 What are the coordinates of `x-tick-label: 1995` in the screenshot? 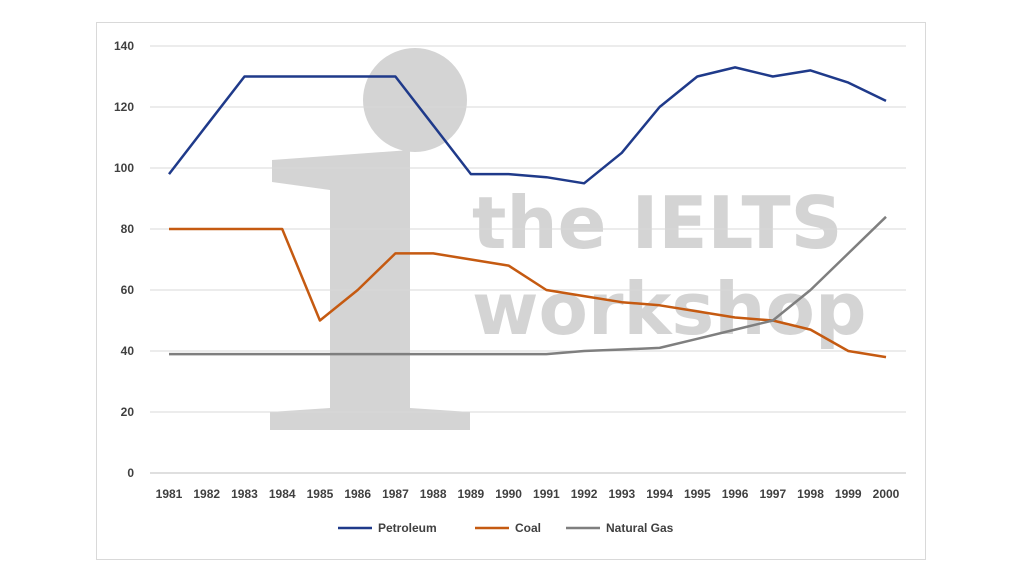 It's located at (697, 494).